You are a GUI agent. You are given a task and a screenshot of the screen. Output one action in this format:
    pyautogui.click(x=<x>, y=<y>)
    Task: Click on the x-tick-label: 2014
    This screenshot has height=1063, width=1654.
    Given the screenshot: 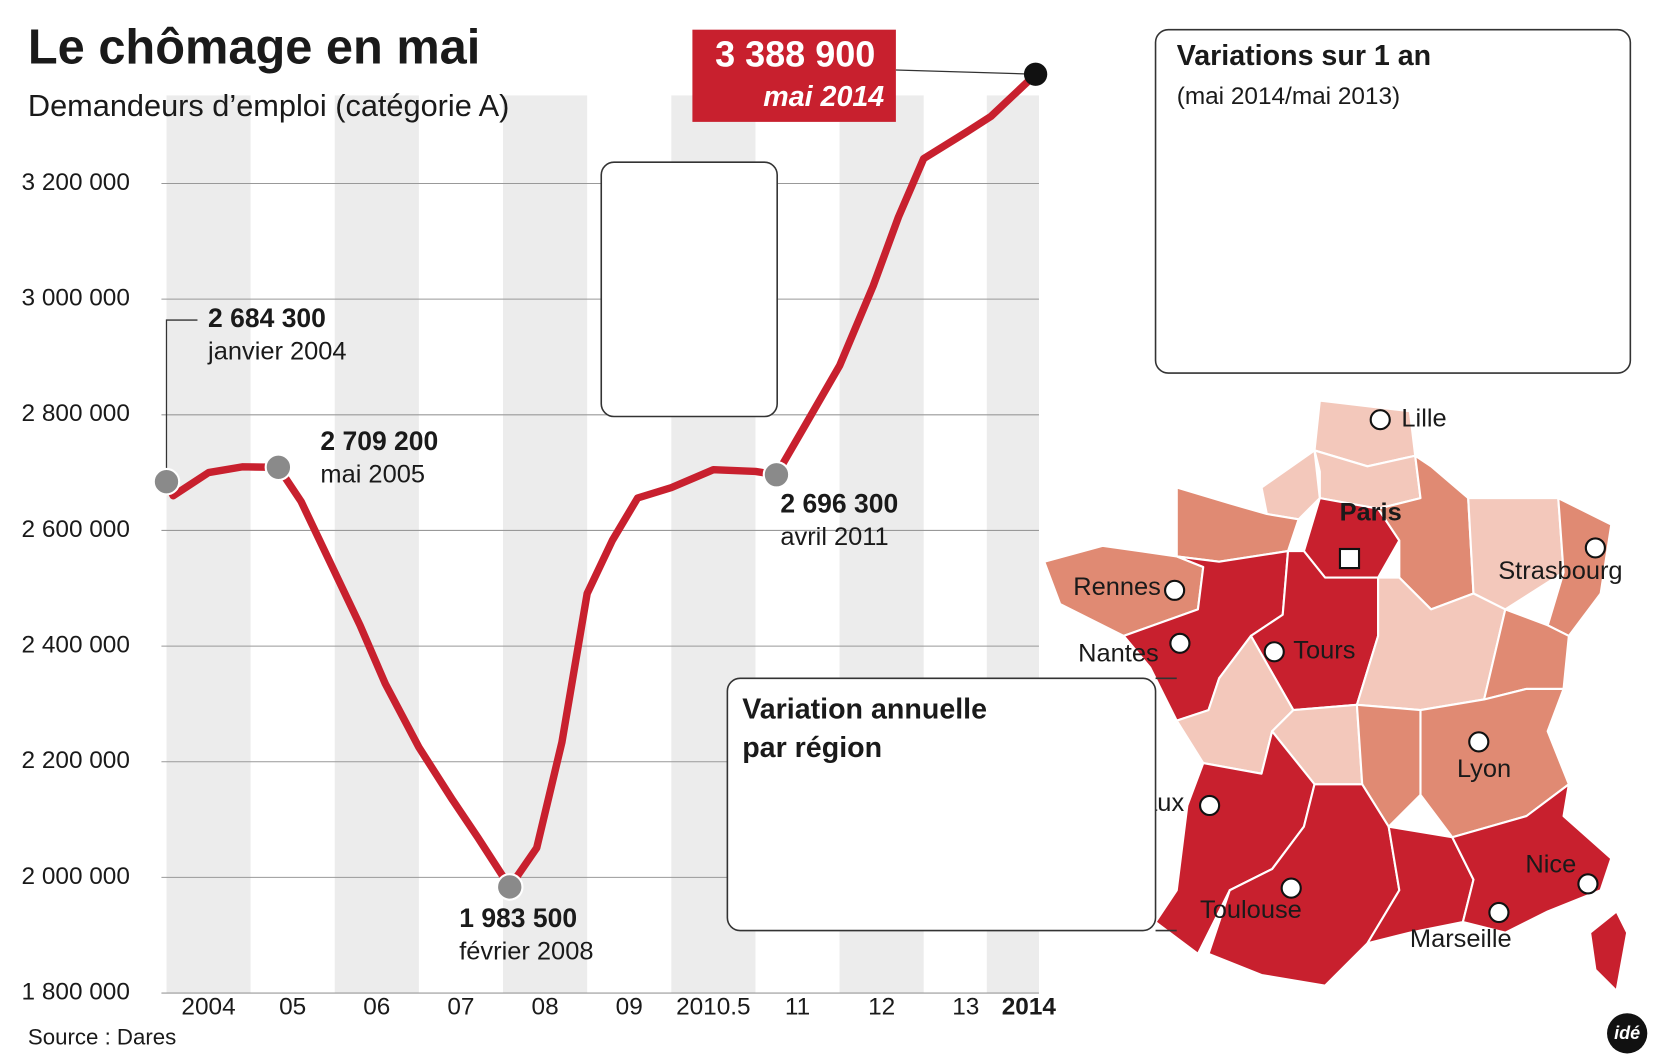 What is the action you would take?
    pyautogui.click(x=1029, y=1006)
    